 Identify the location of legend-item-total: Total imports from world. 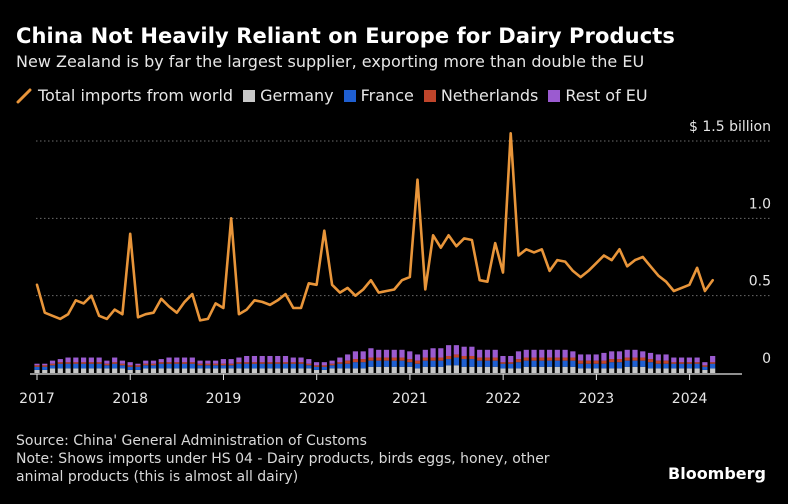
(124, 95).